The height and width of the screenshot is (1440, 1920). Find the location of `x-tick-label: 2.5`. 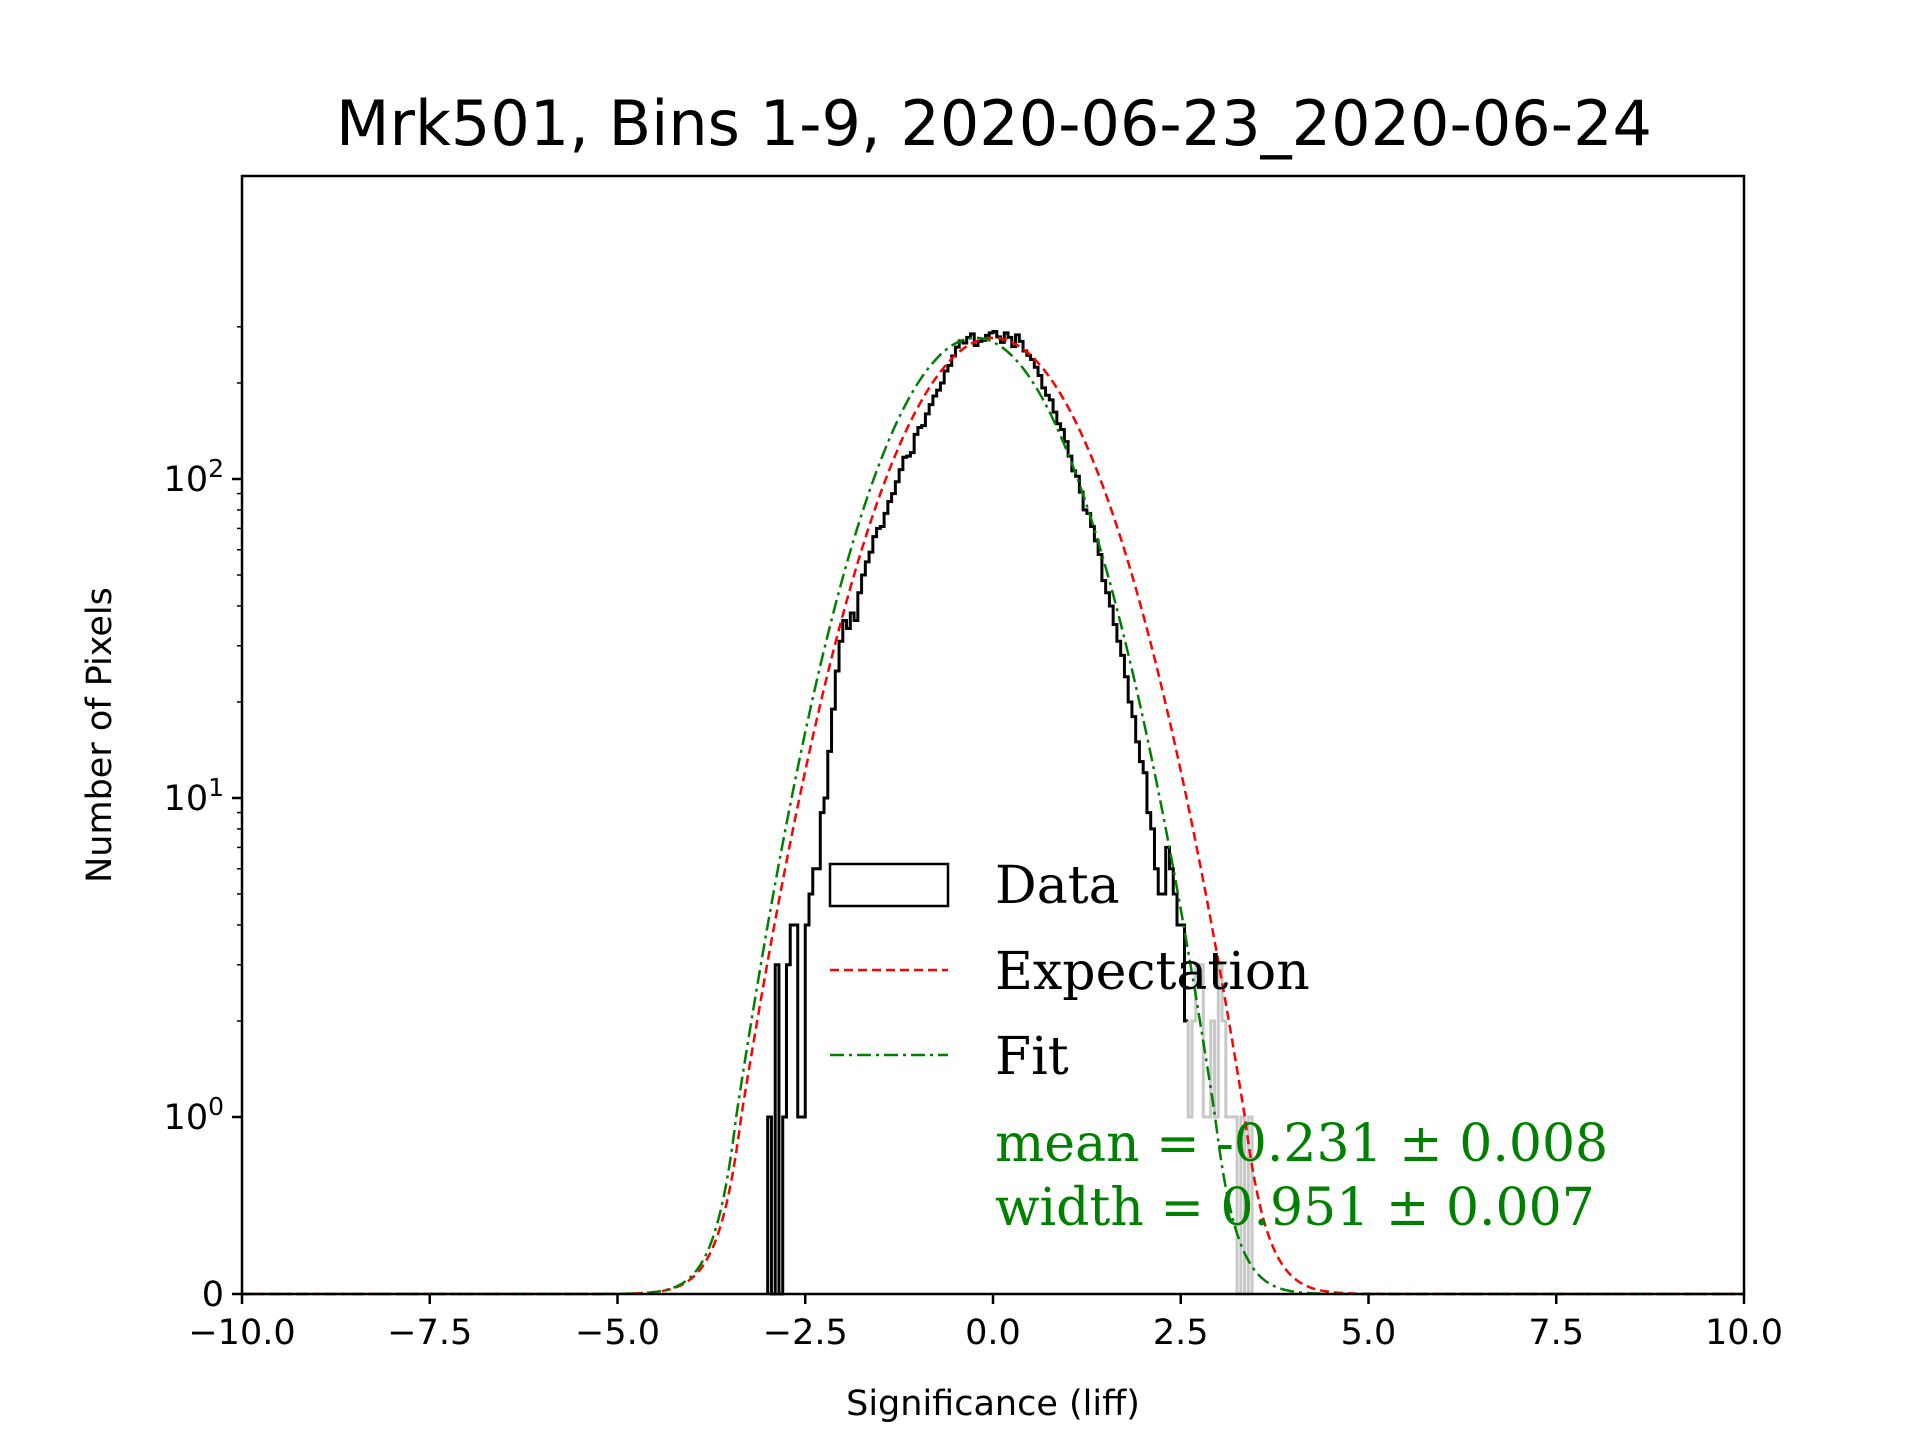

x-tick-label: 2.5 is located at coordinates (1181, 1333).